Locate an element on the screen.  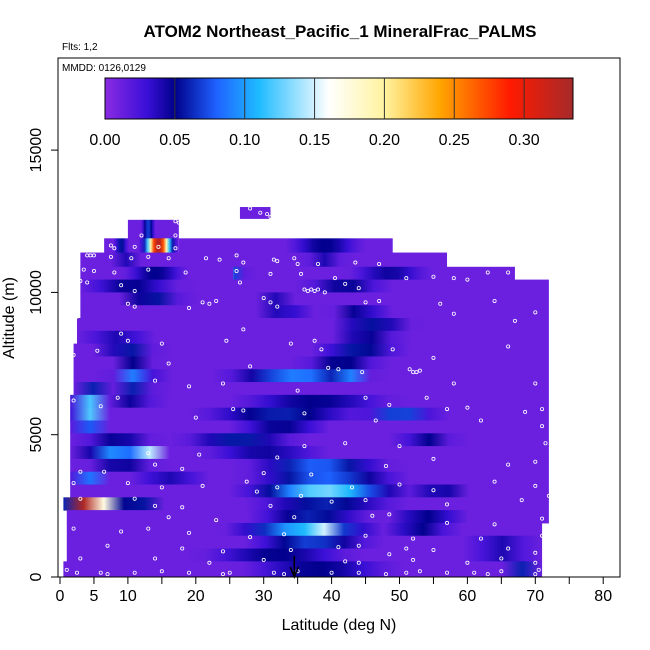
x-tick-label: 10 is located at coordinates (128, 596).